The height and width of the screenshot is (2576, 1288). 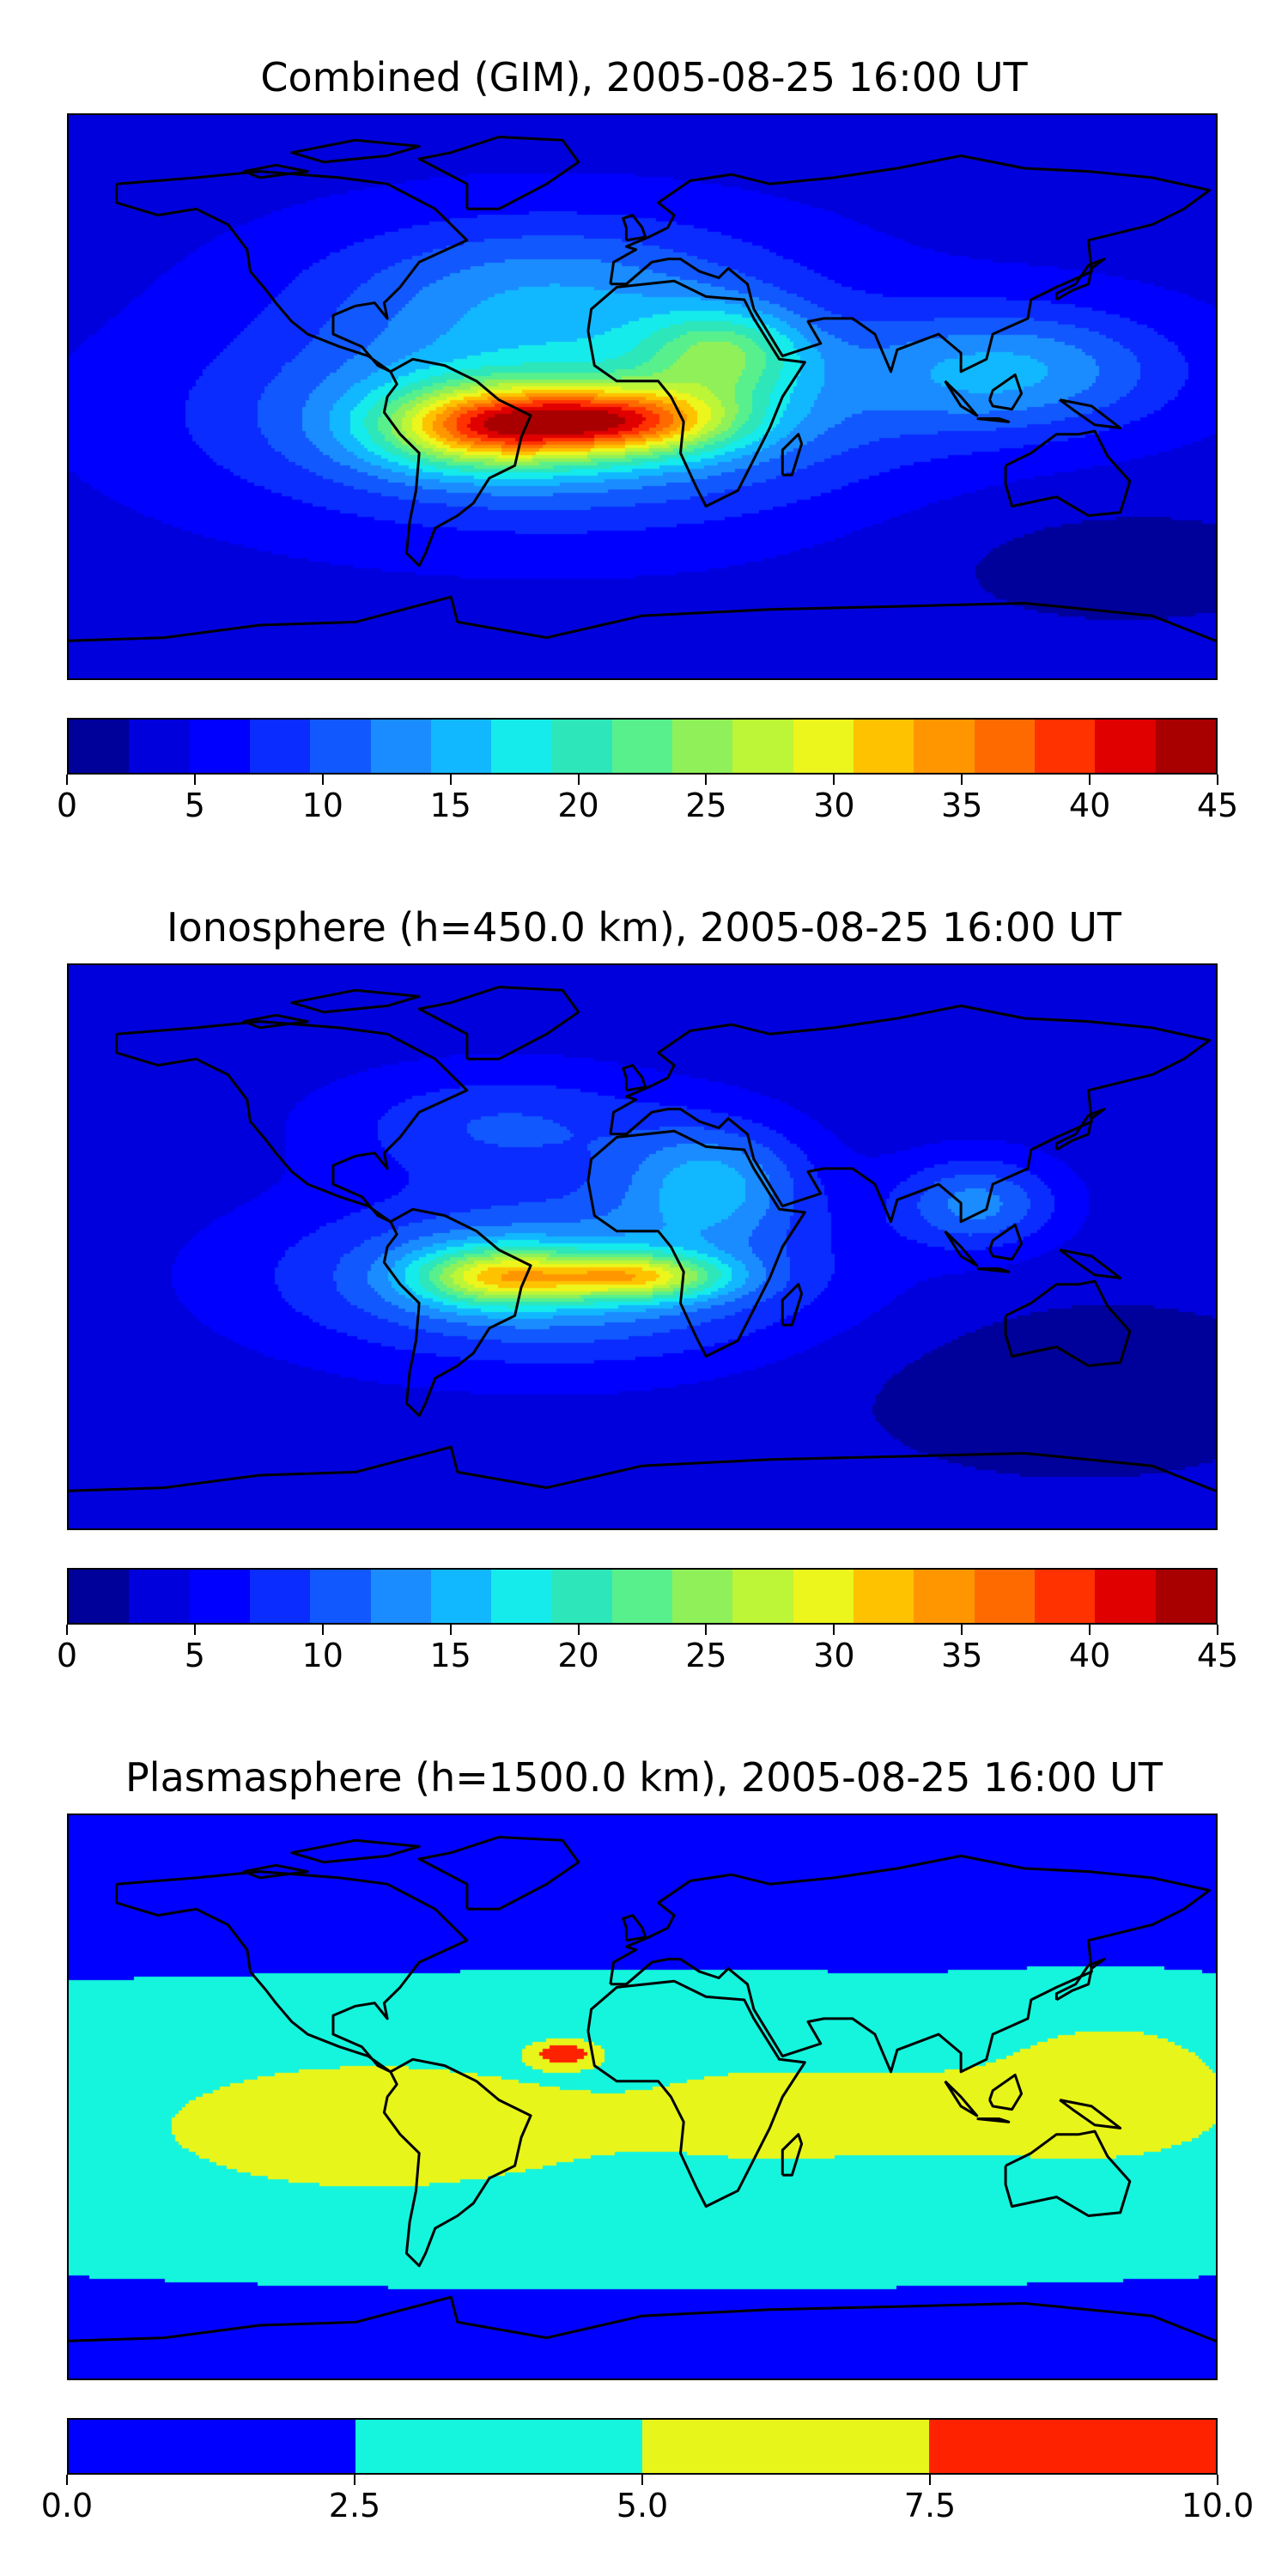 I want to click on panel-2-colorbar-ticks: 0 5 10 15 20 25 30 35 40 45, so click(x=647, y=1650).